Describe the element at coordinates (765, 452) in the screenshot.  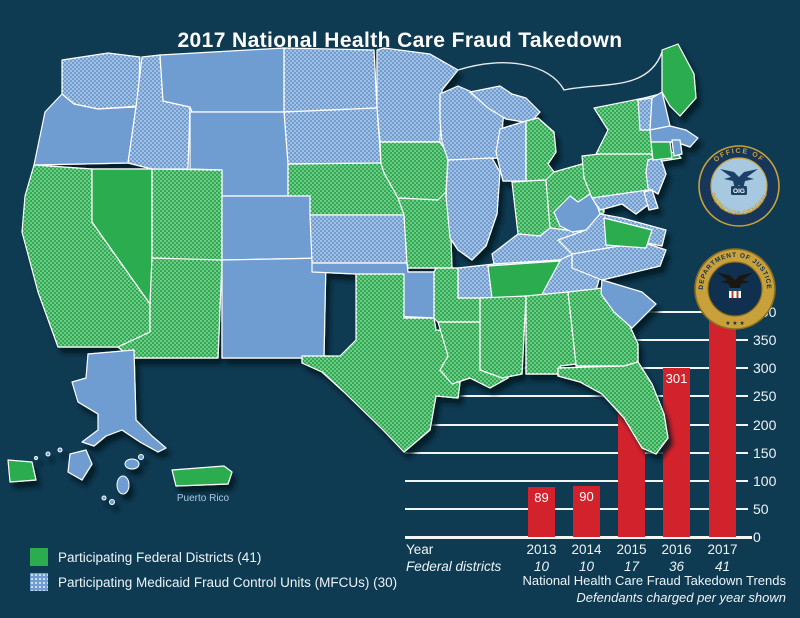
I see `ytick-label-150: 150` at that location.